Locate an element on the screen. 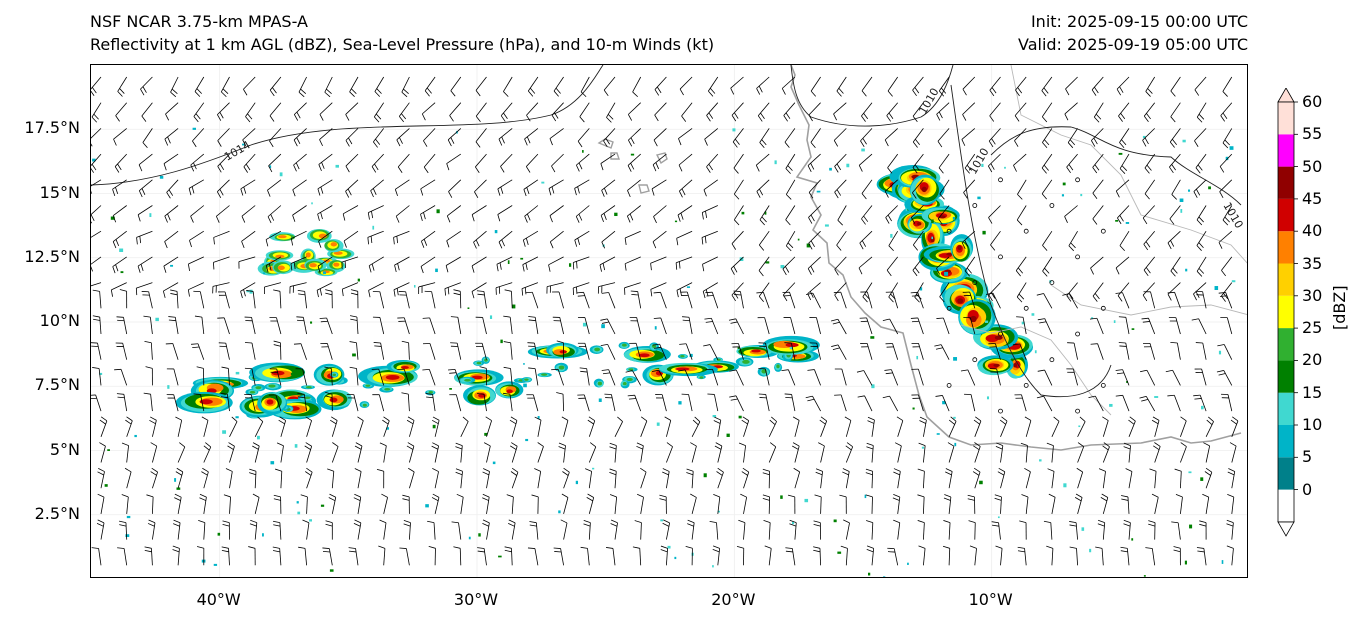 This screenshot has width=1366, height=623. longitude-label: 30°W is located at coordinates (476, 599).